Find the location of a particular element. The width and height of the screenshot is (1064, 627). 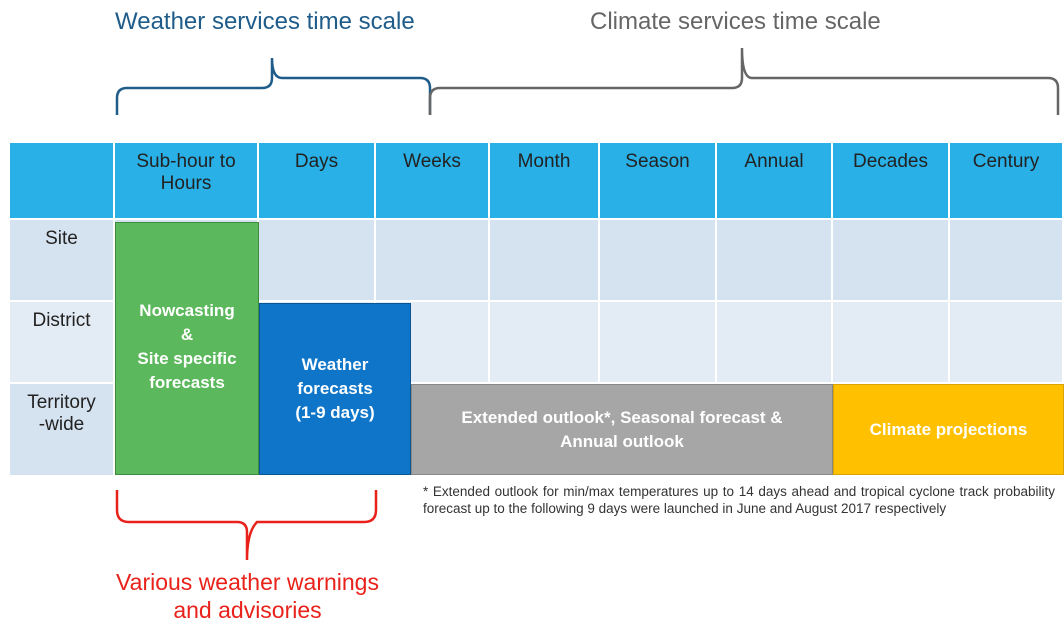

cell-line: Days is located at coordinates (316, 161).